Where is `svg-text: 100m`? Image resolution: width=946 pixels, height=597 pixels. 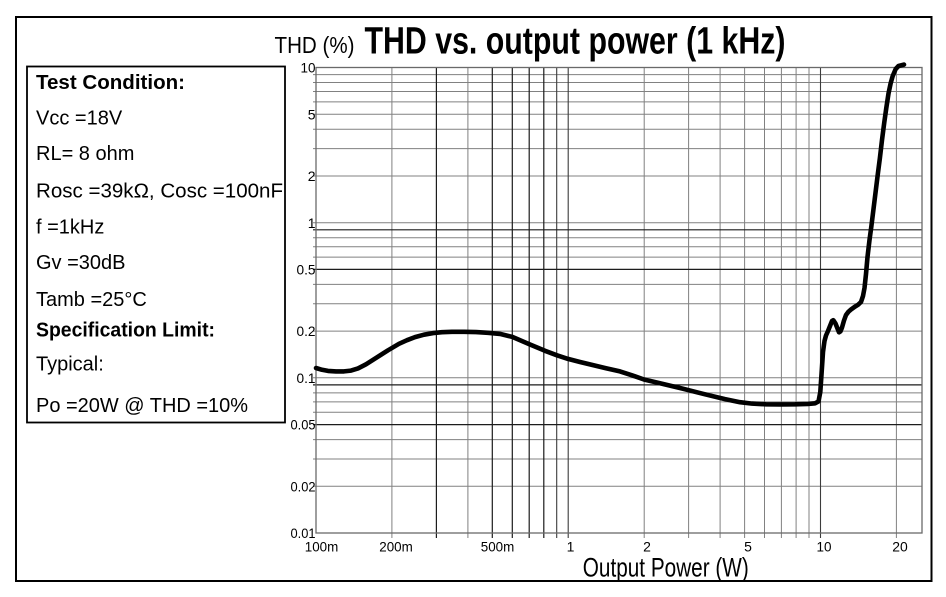 svg-text: 100m is located at coordinates (322, 547).